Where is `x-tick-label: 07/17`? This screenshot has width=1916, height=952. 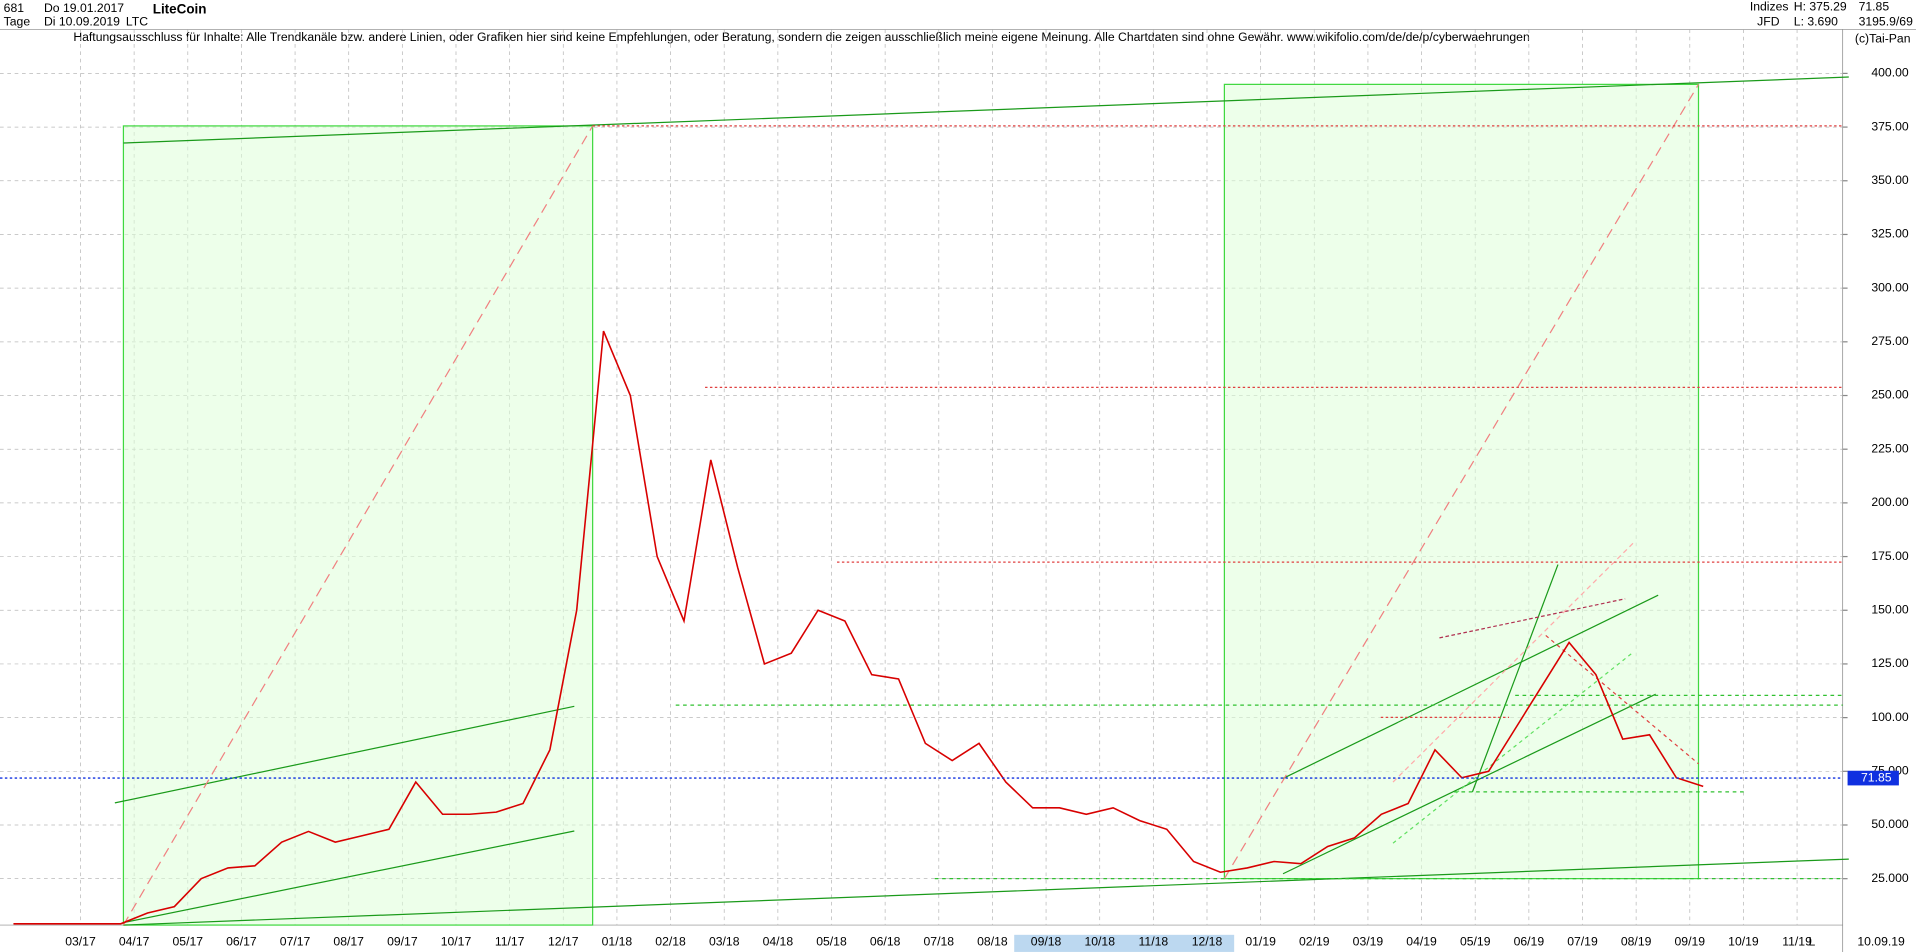
x-tick-label: 07/17 is located at coordinates (295, 941).